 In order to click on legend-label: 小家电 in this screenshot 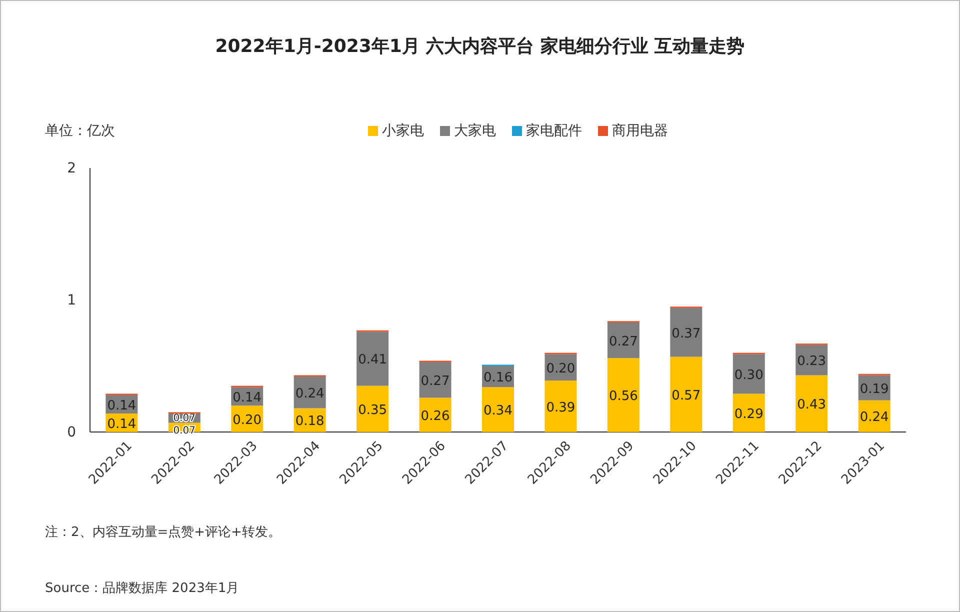, I will do `click(403, 131)`.